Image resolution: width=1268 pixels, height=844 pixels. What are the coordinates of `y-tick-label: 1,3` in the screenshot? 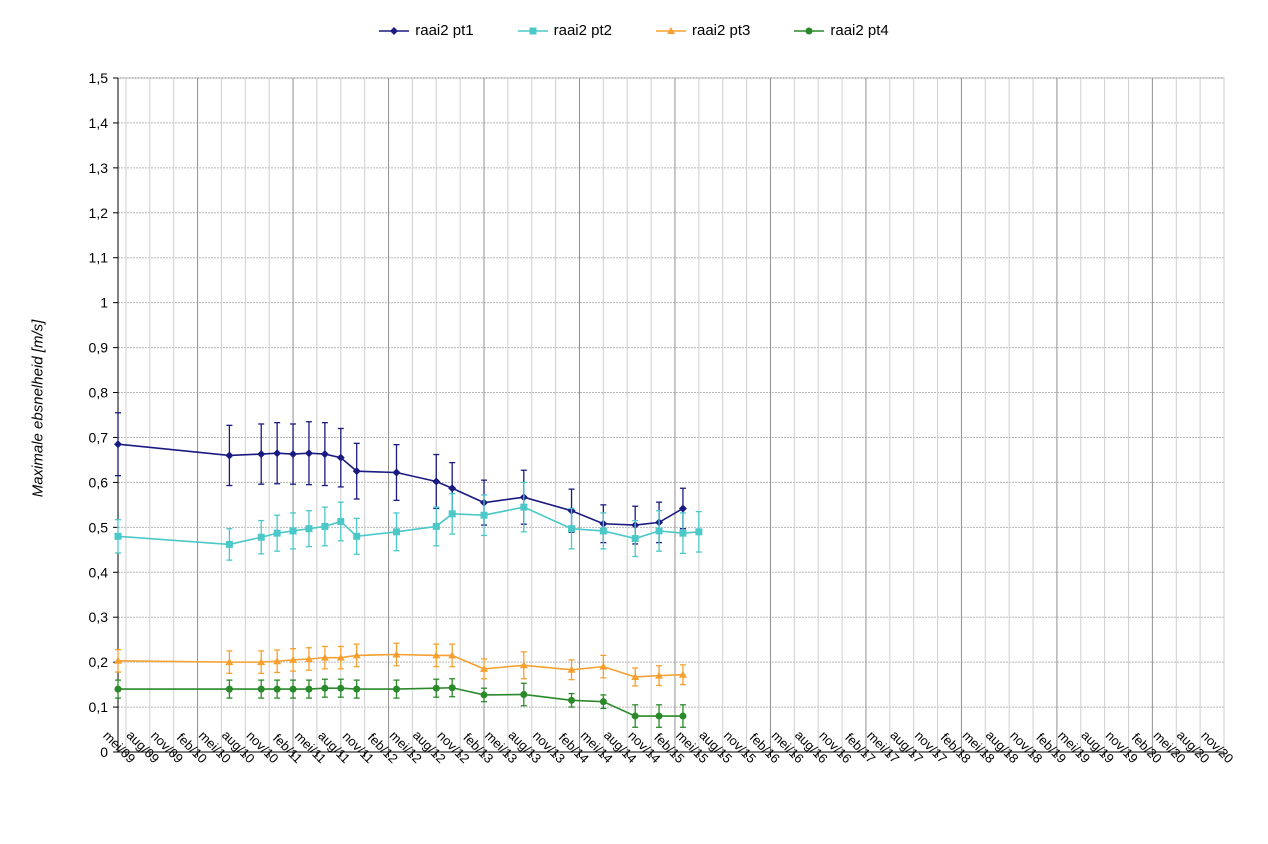 It's located at (99, 168).